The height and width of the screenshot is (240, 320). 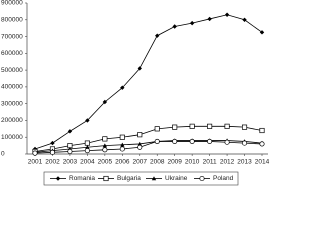 What do you see at coordinates (12, 120) in the screenshot?
I see `y-tick-label: 200000` at bounding box center [12, 120].